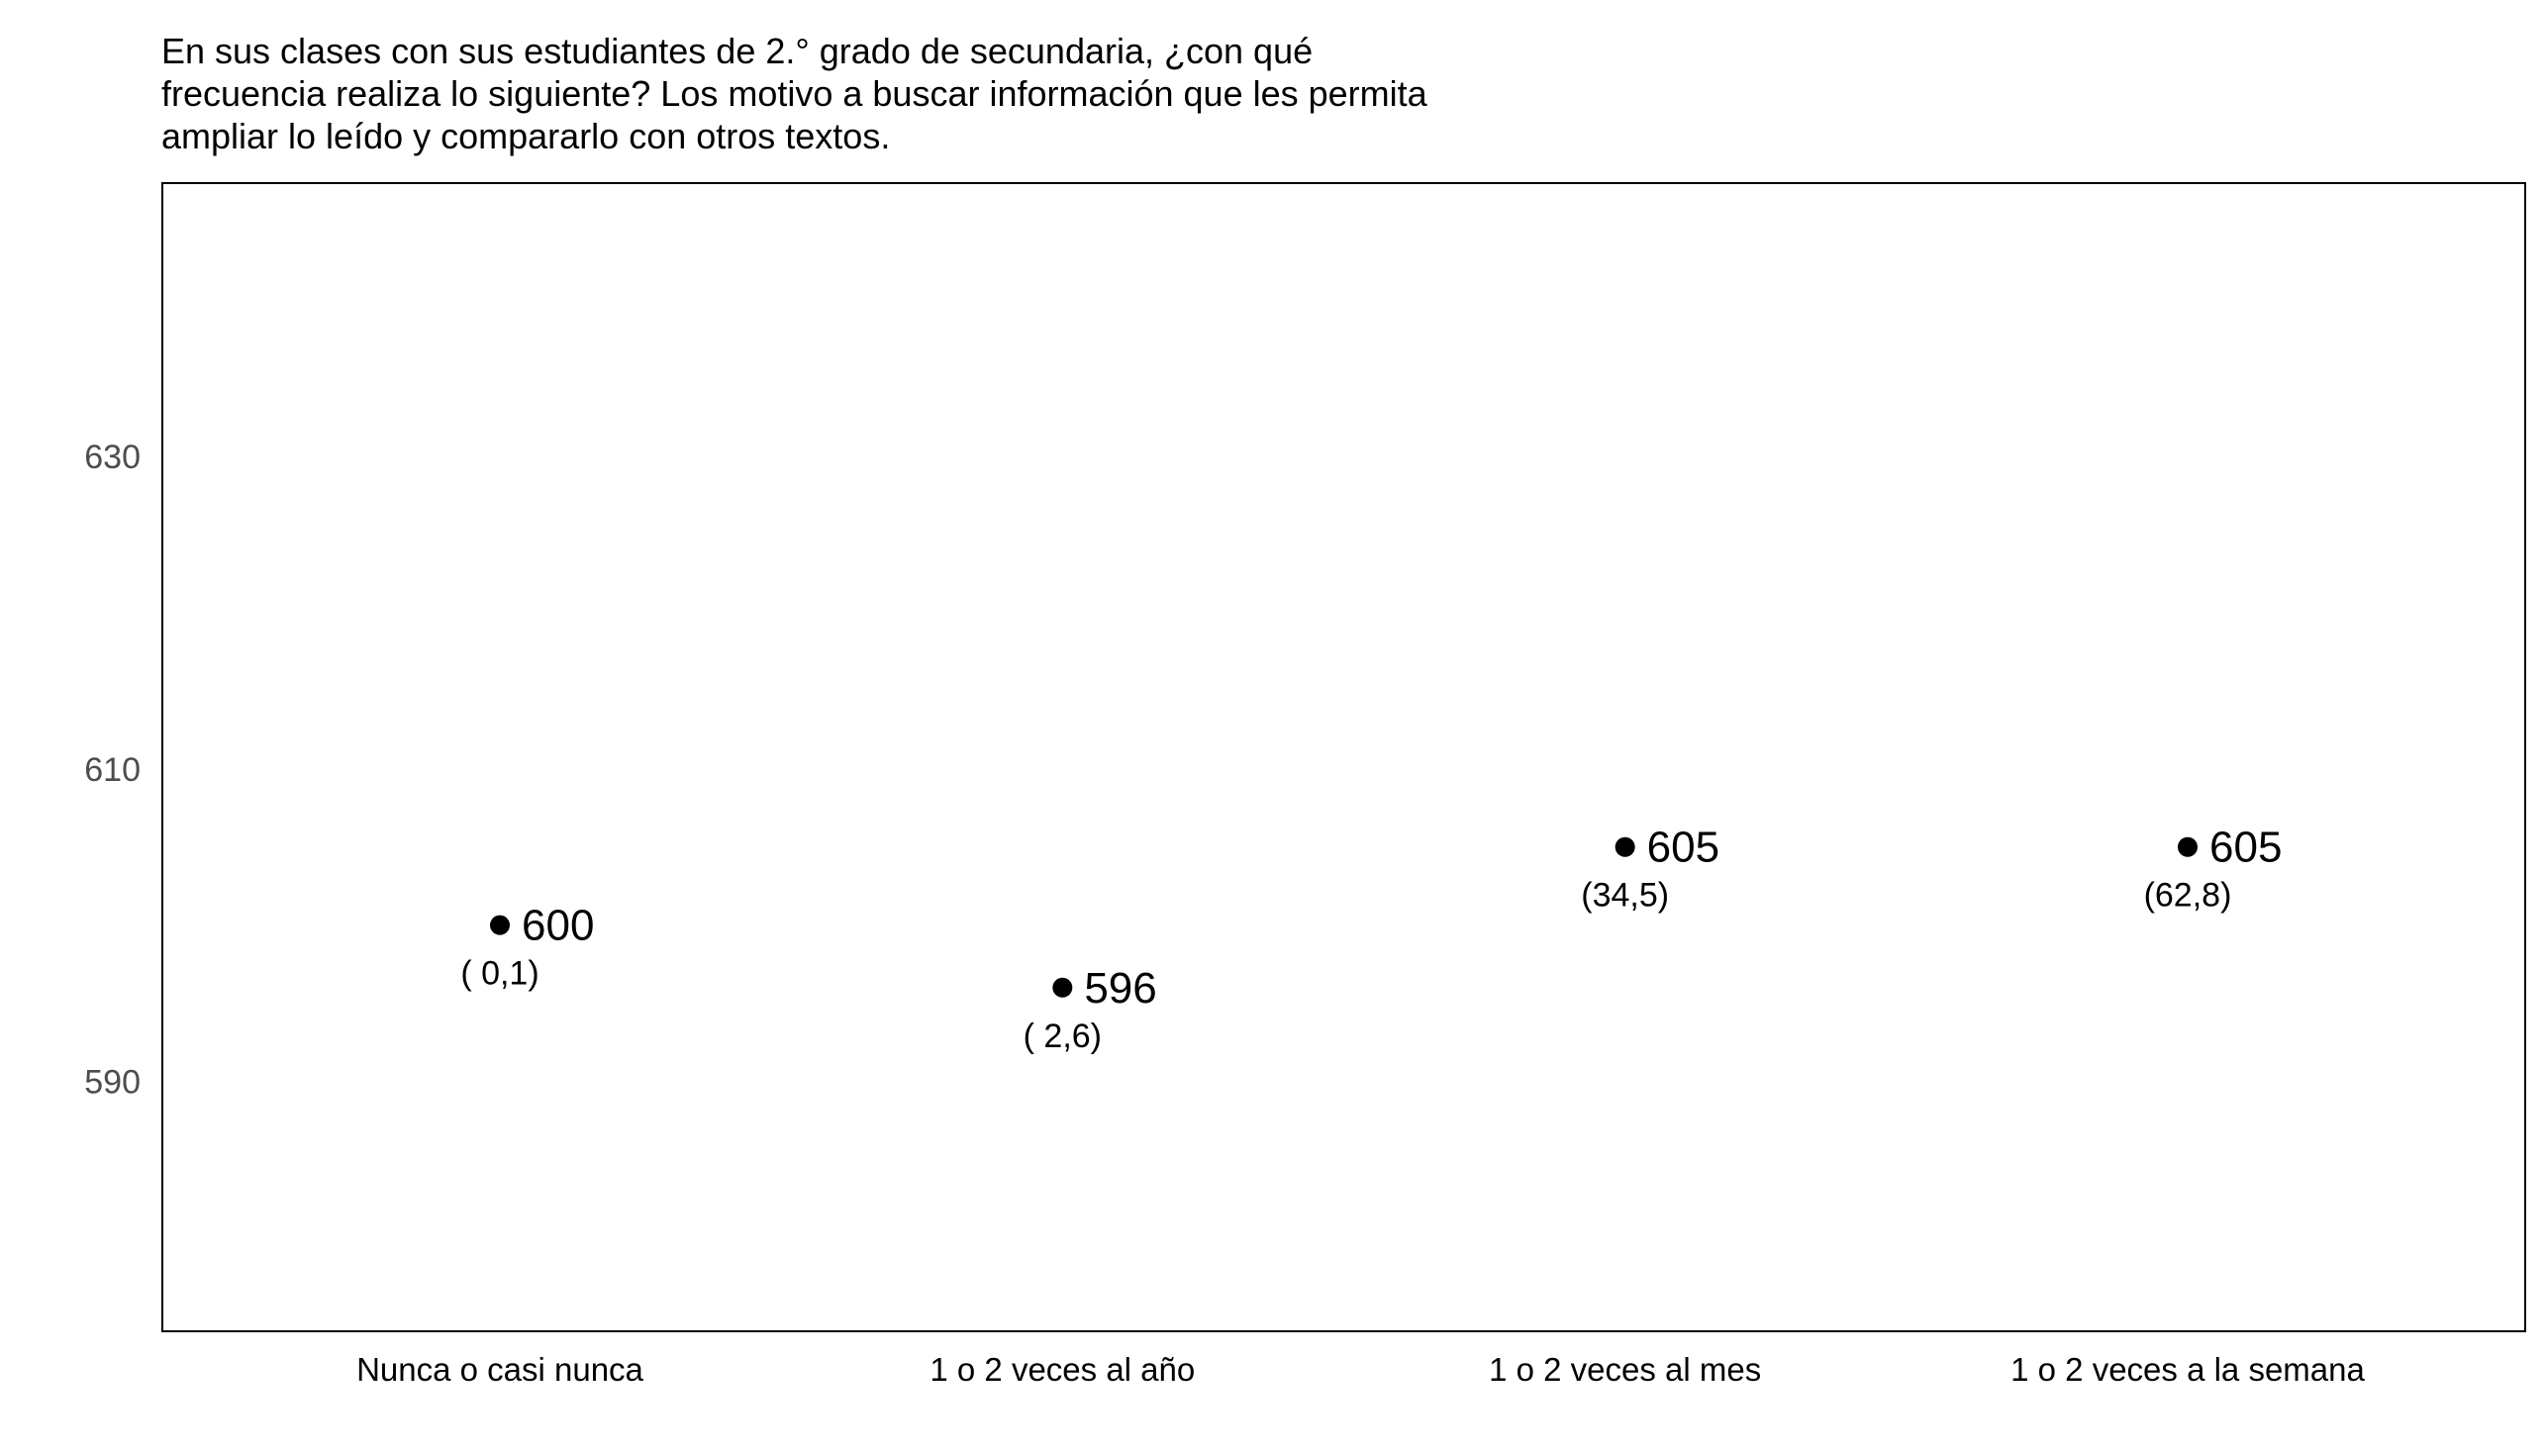  Describe the element at coordinates (1371, 940) in the screenshot. I see `data-points: 600 ( 0,1) 596 ( 2,6) 605 (34,5) 605 (62,8)` at that location.